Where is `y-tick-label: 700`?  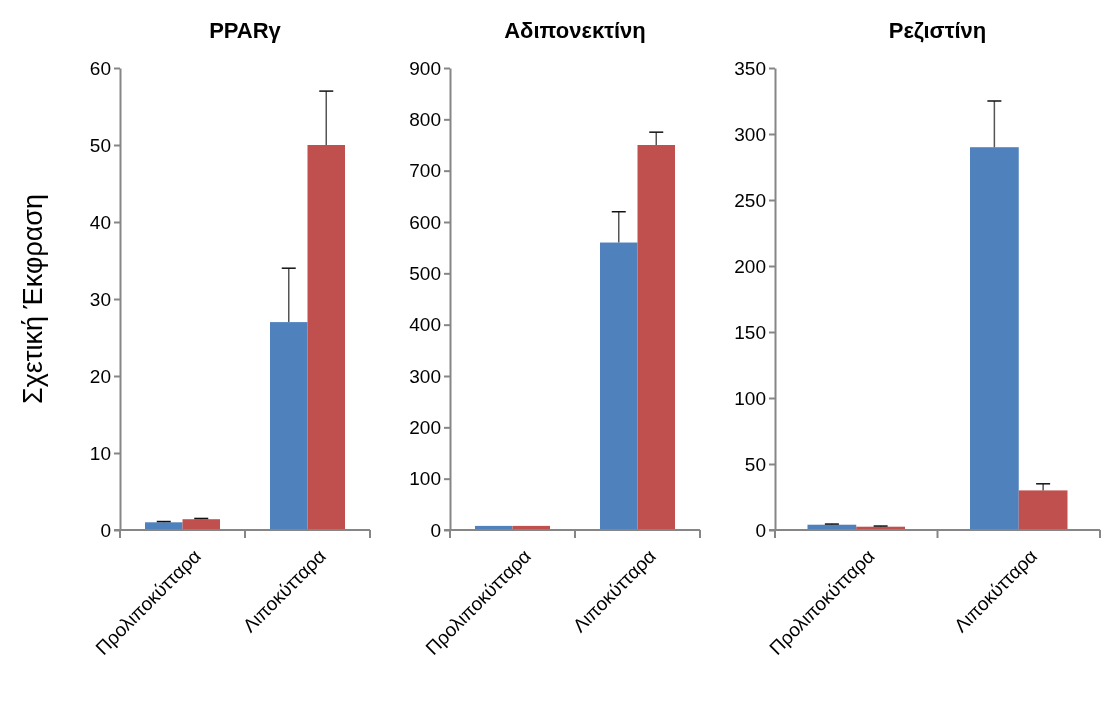
y-tick-label: 700 is located at coordinates (425, 171).